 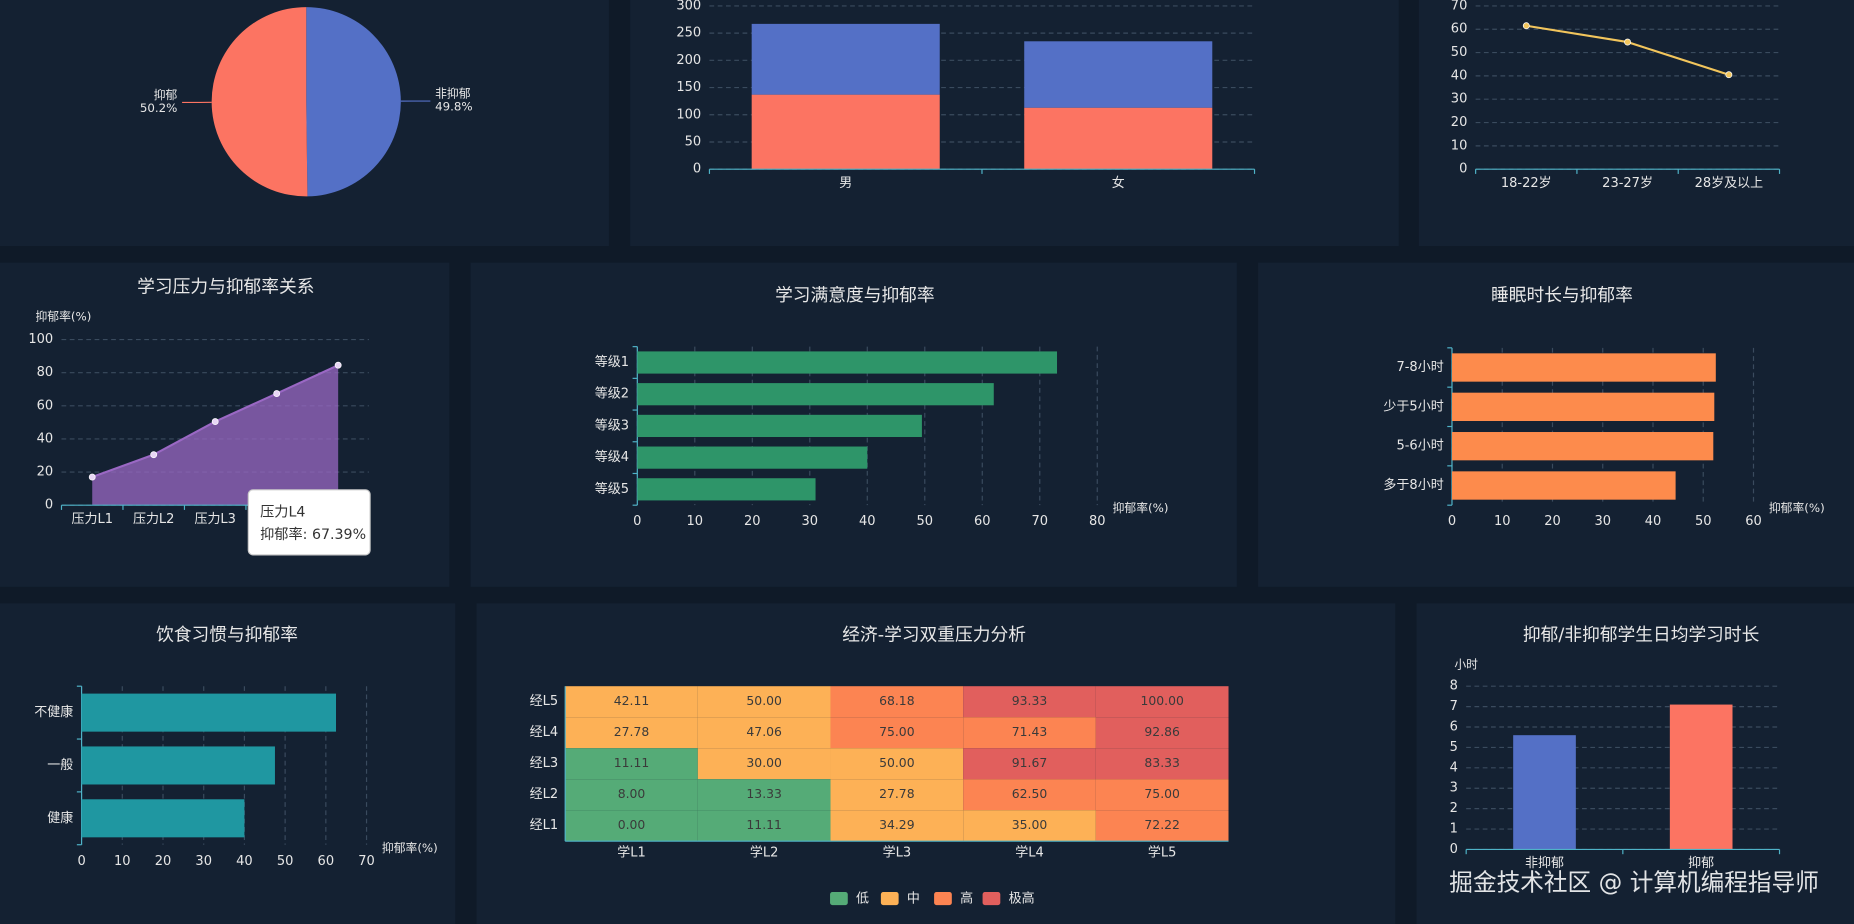 What do you see at coordinates (1459, 99) in the screenshot?
I see `y-tick-label: 30` at bounding box center [1459, 99].